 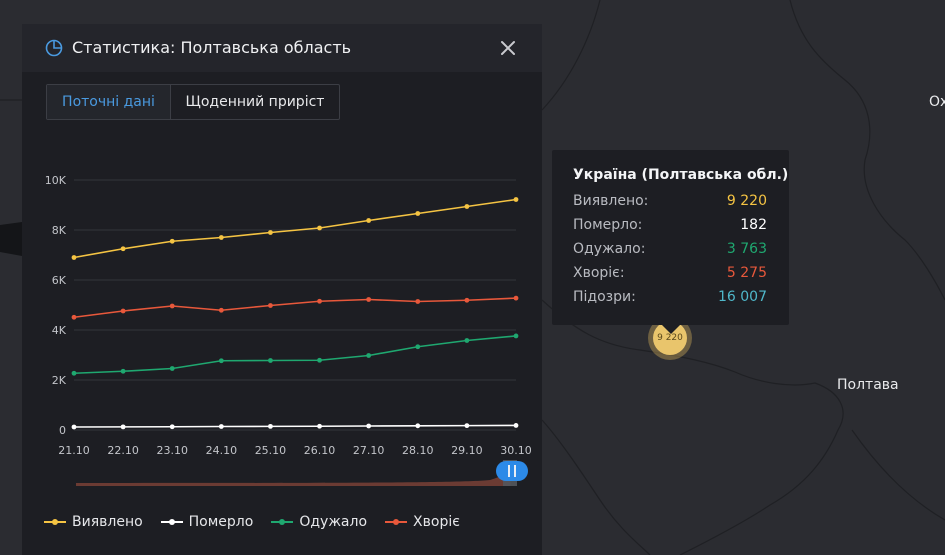 I want to click on pie-chart-icon, so click(x=54, y=48).